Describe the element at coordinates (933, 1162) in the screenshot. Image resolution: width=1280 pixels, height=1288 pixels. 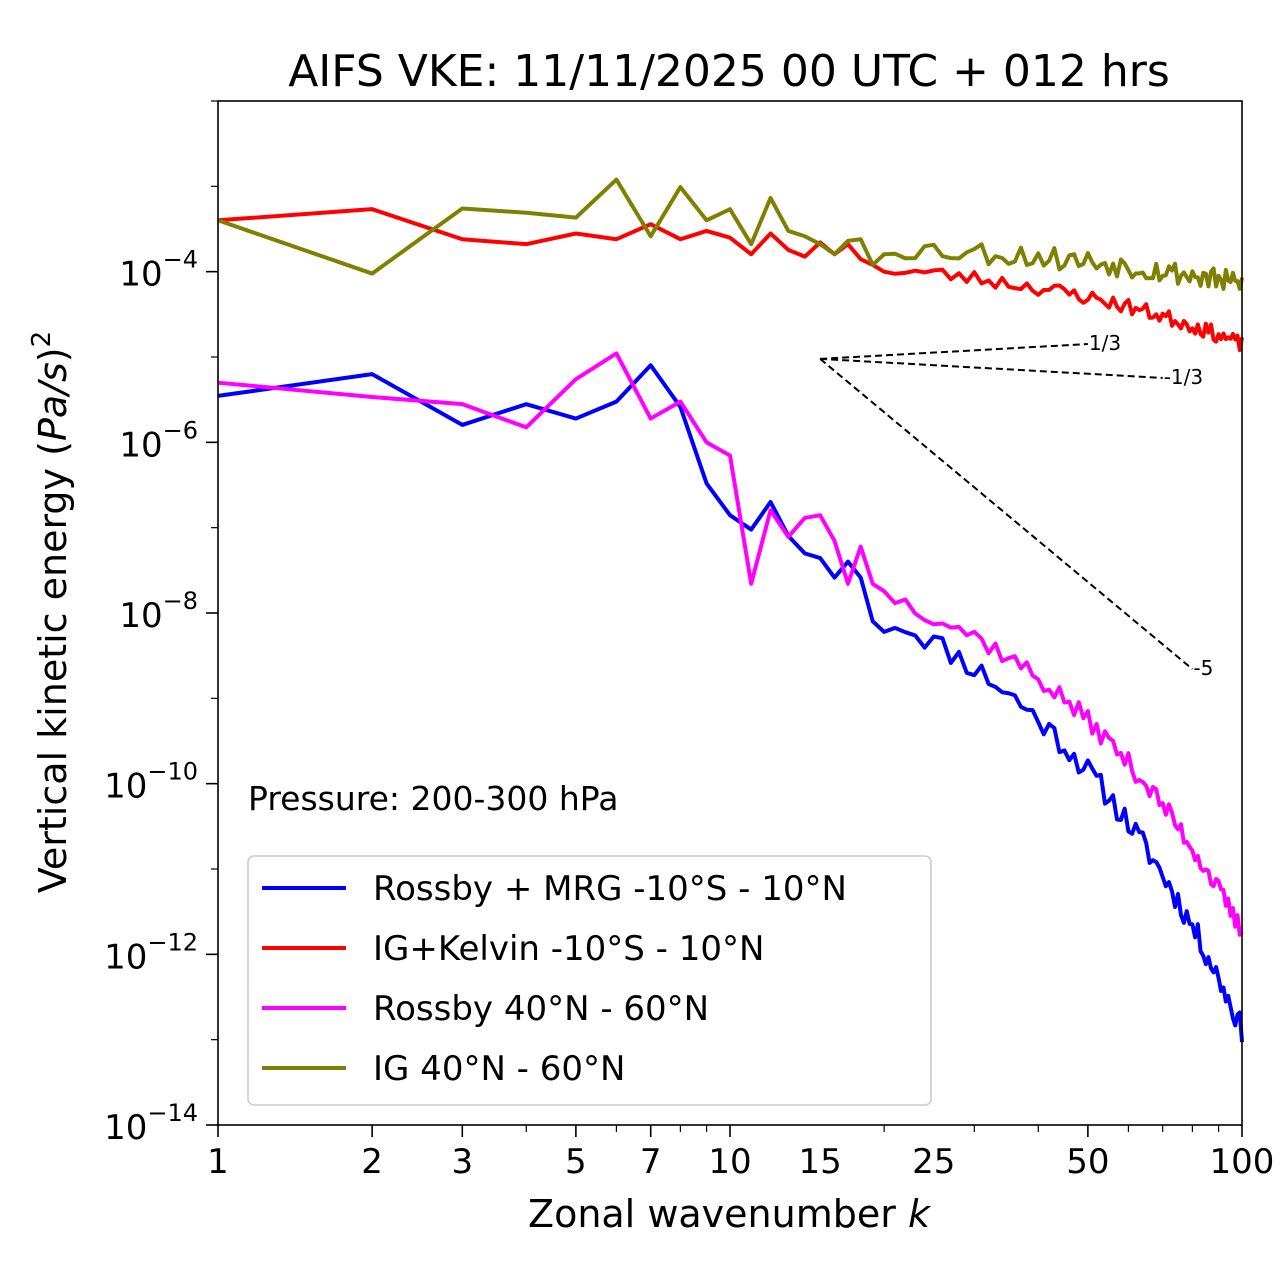
I see `x-tick-label-25: 25` at that location.